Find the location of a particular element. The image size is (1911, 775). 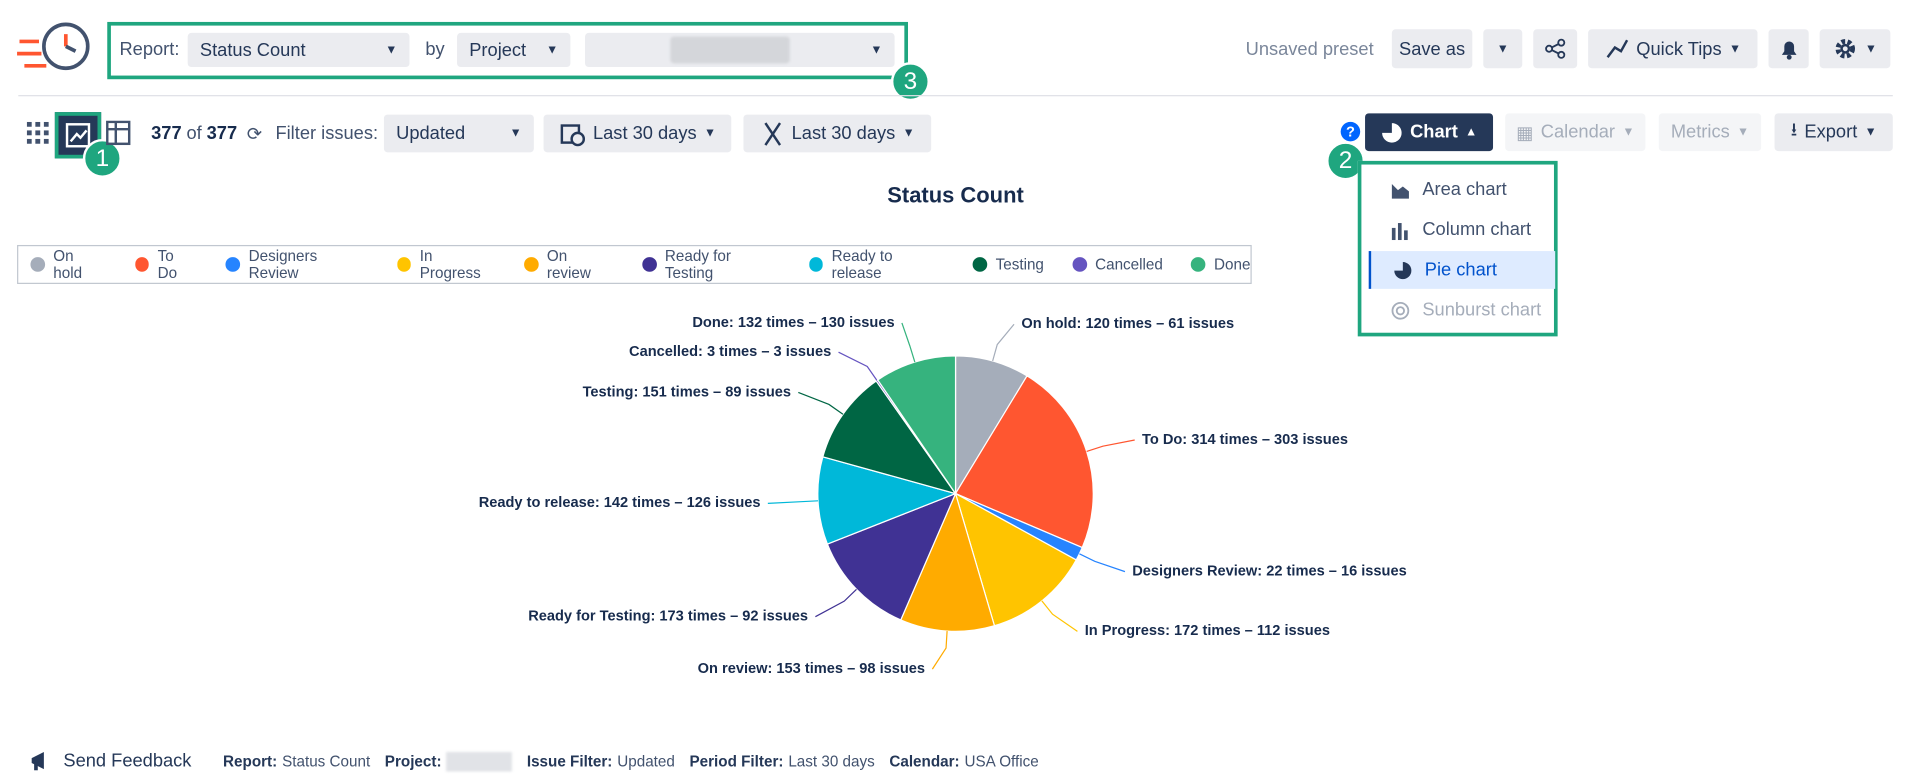

save-as-button: Save as is located at coordinates (1432, 49).